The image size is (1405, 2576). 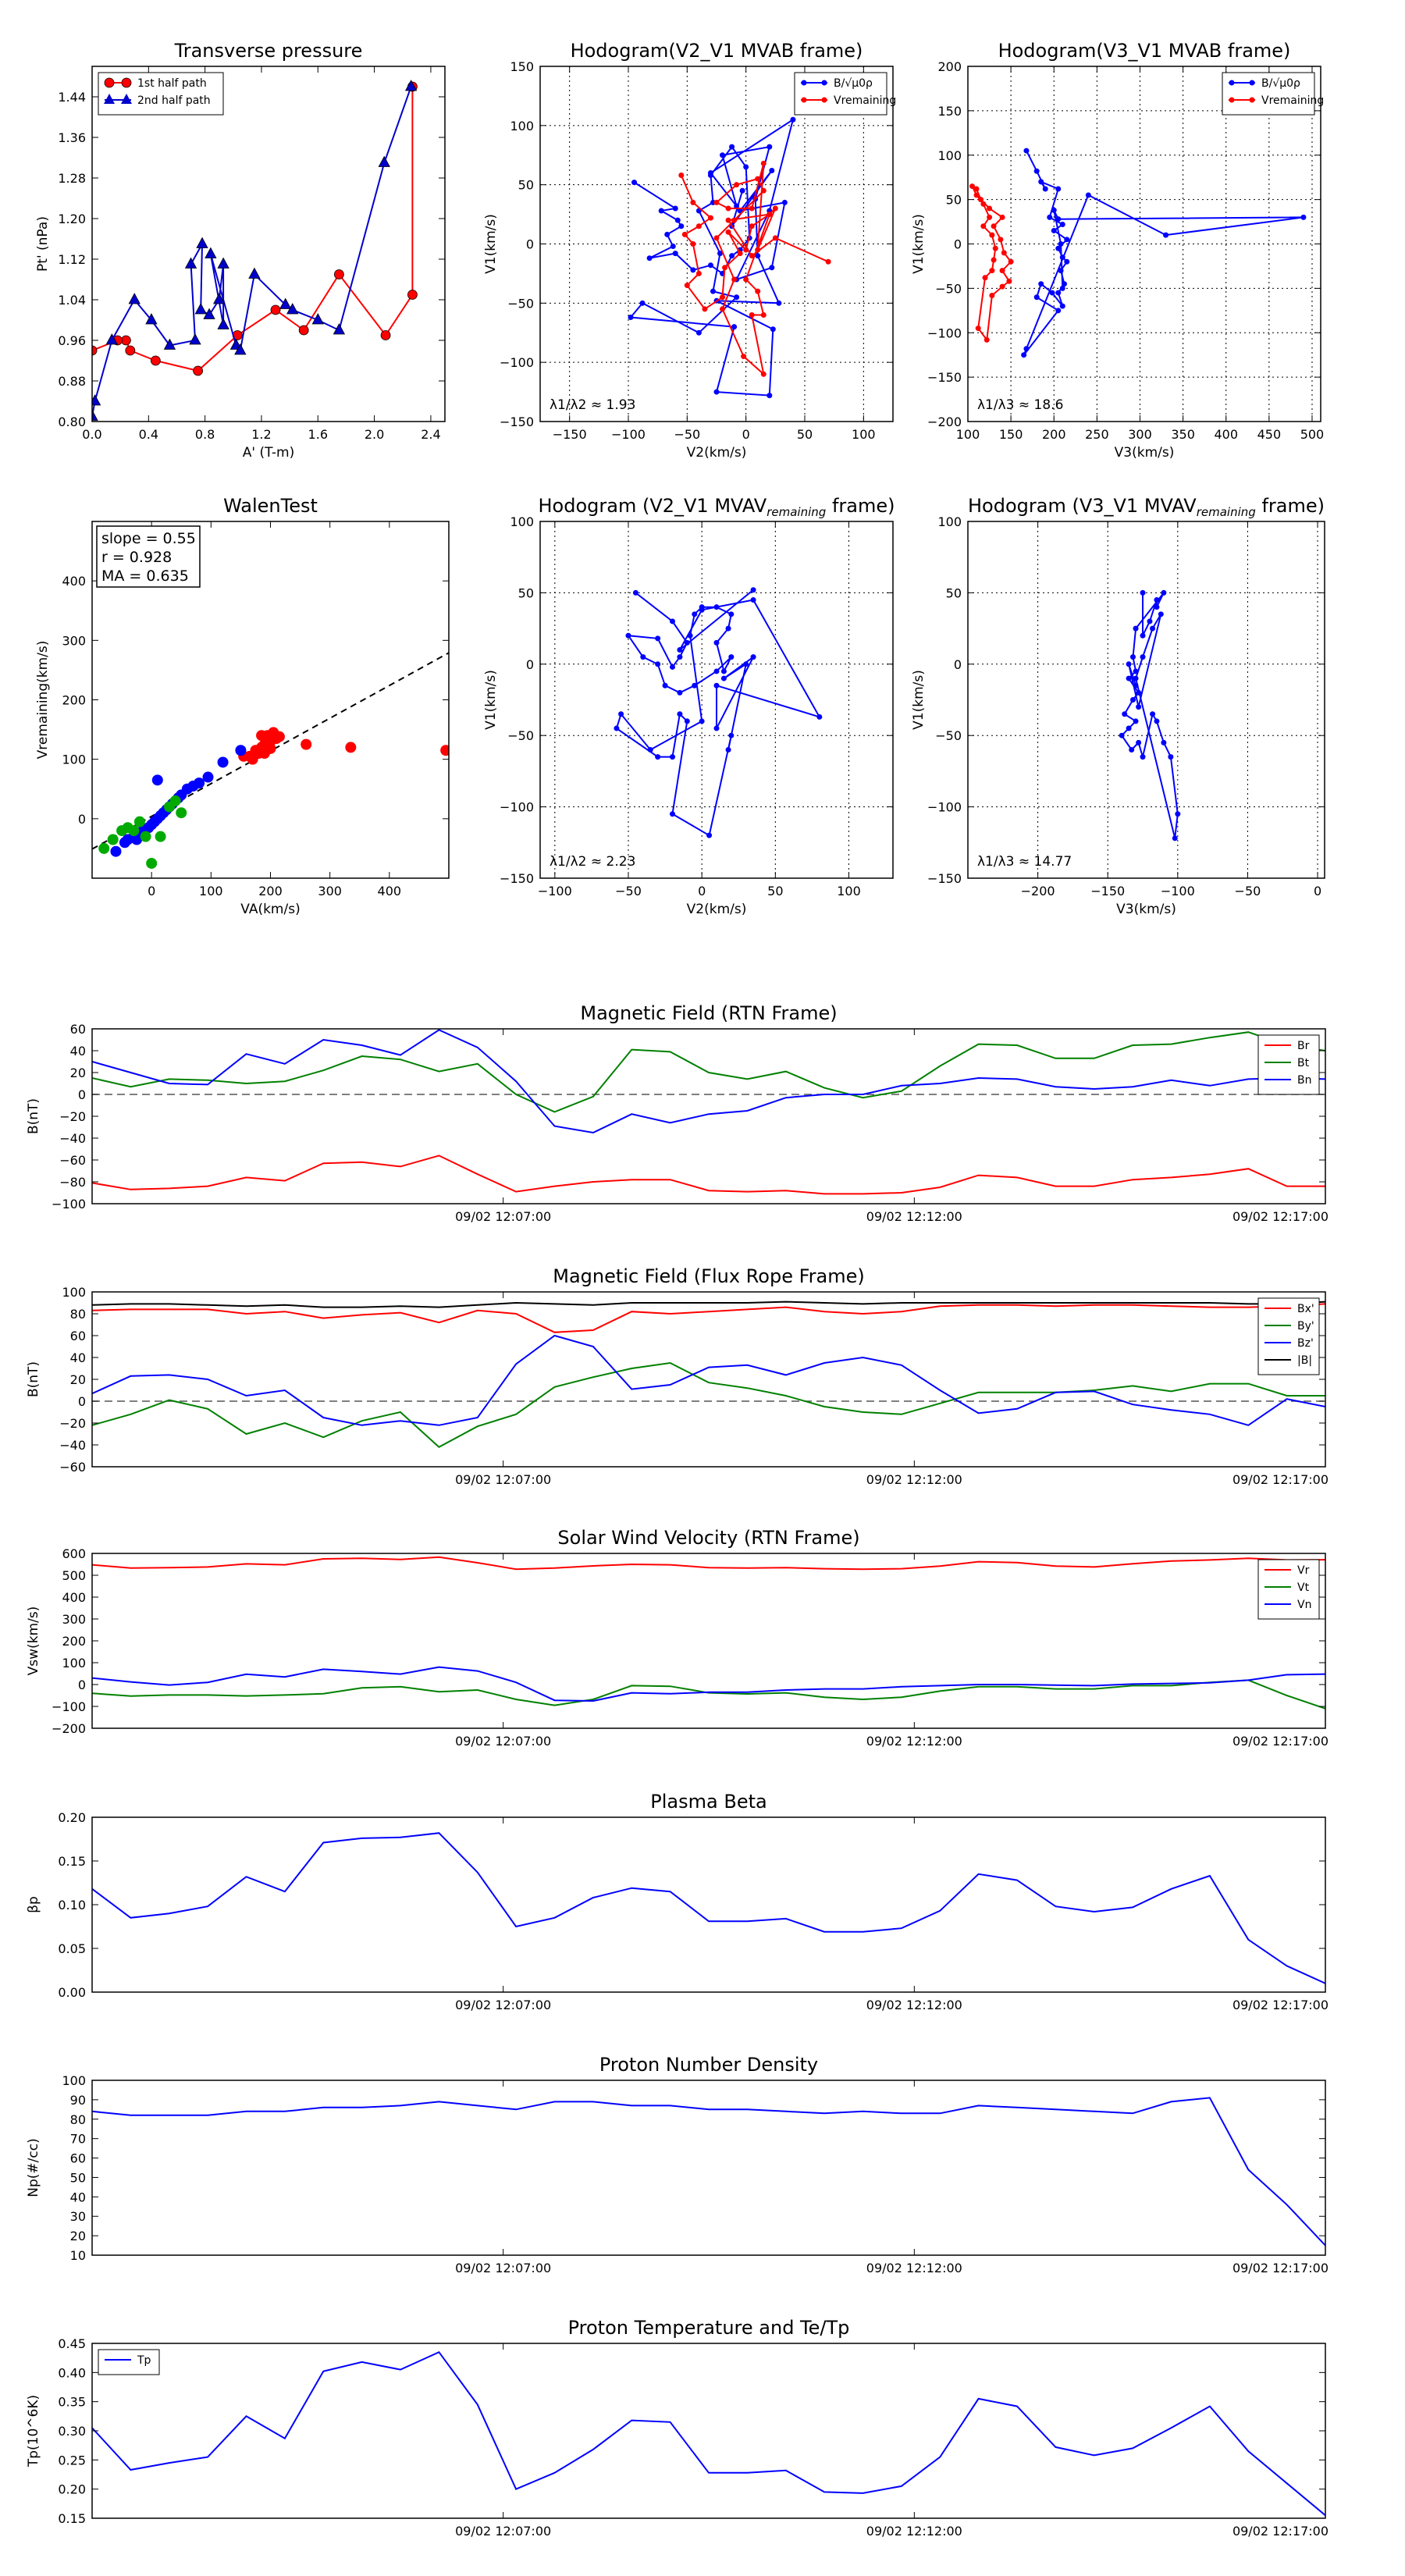 I want to click on y-tick-label: 10, so click(x=78, y=2255).